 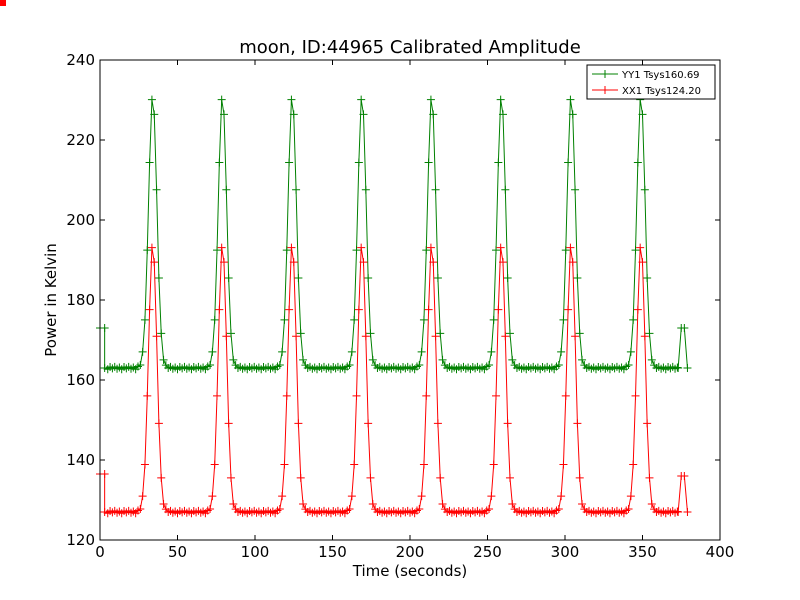 What do you see at coordinates (642, 552) in the screenshot?
I see `x-tick-label: 350` at bounding box center [642, 552].